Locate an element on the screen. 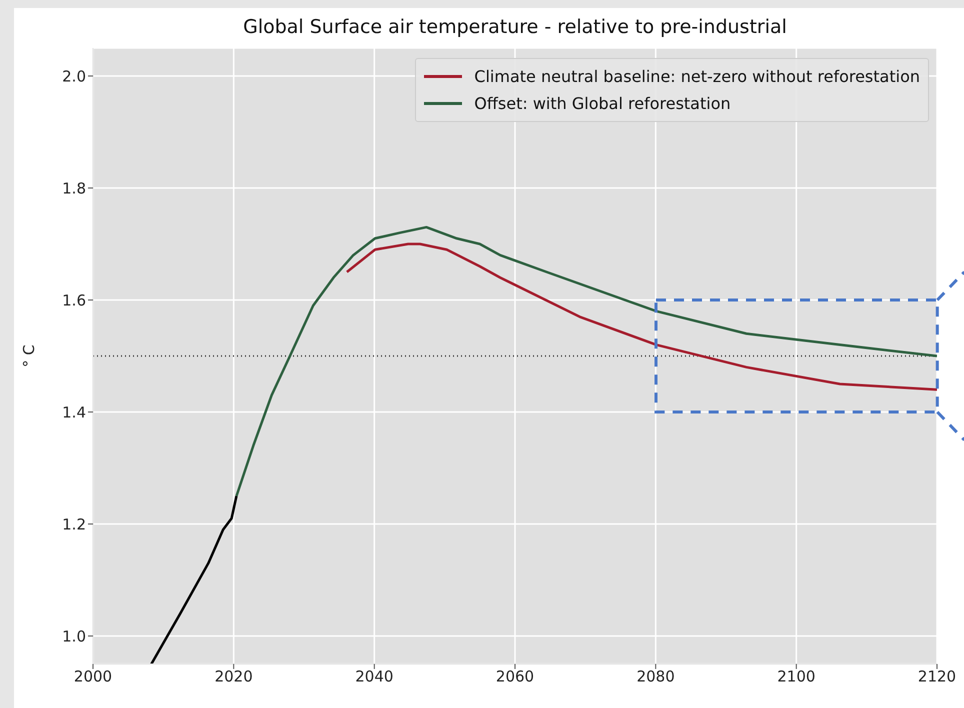 The image size is (964, 708). x-tick-label: 2060 is located at coordinates (515, 677).